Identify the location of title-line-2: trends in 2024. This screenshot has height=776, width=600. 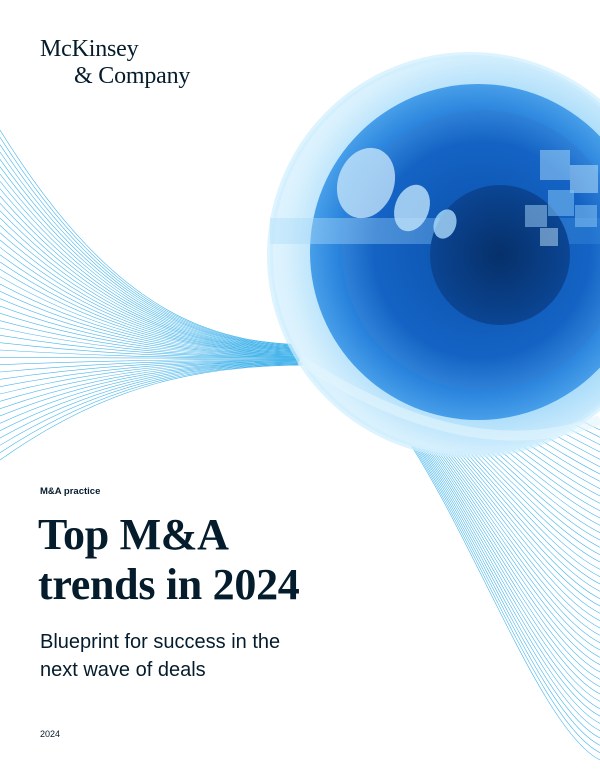
(169, 584).